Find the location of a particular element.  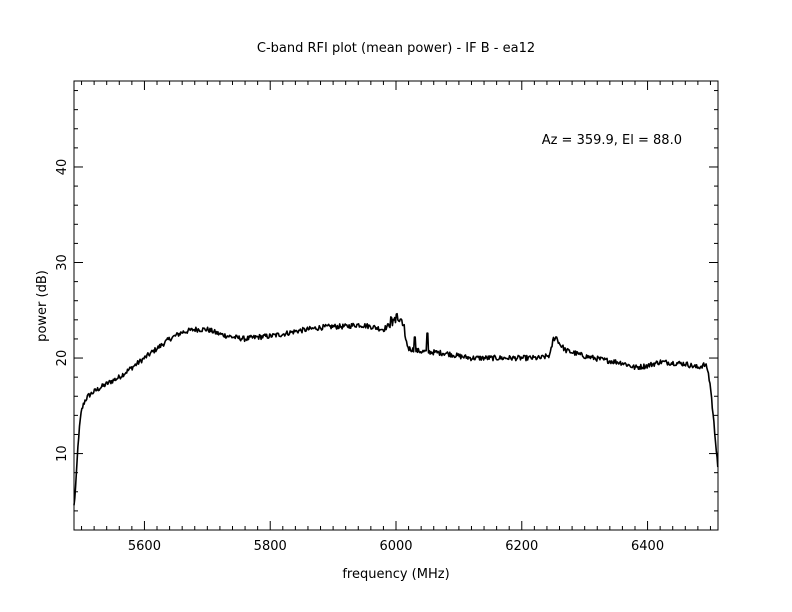

y-axis-label: power (dB) is located at coordinates (42, 306).